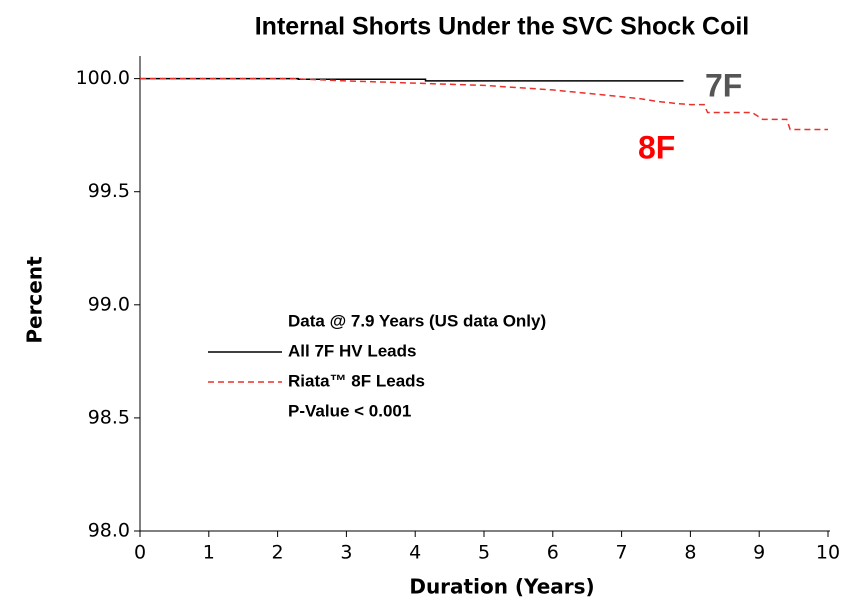 This screenshot has height=605, width=860. What do you see at coordinates (103, 78) in the screenshot?
I see `y-tick-label: 100.0` at bounding box center [103, 78].